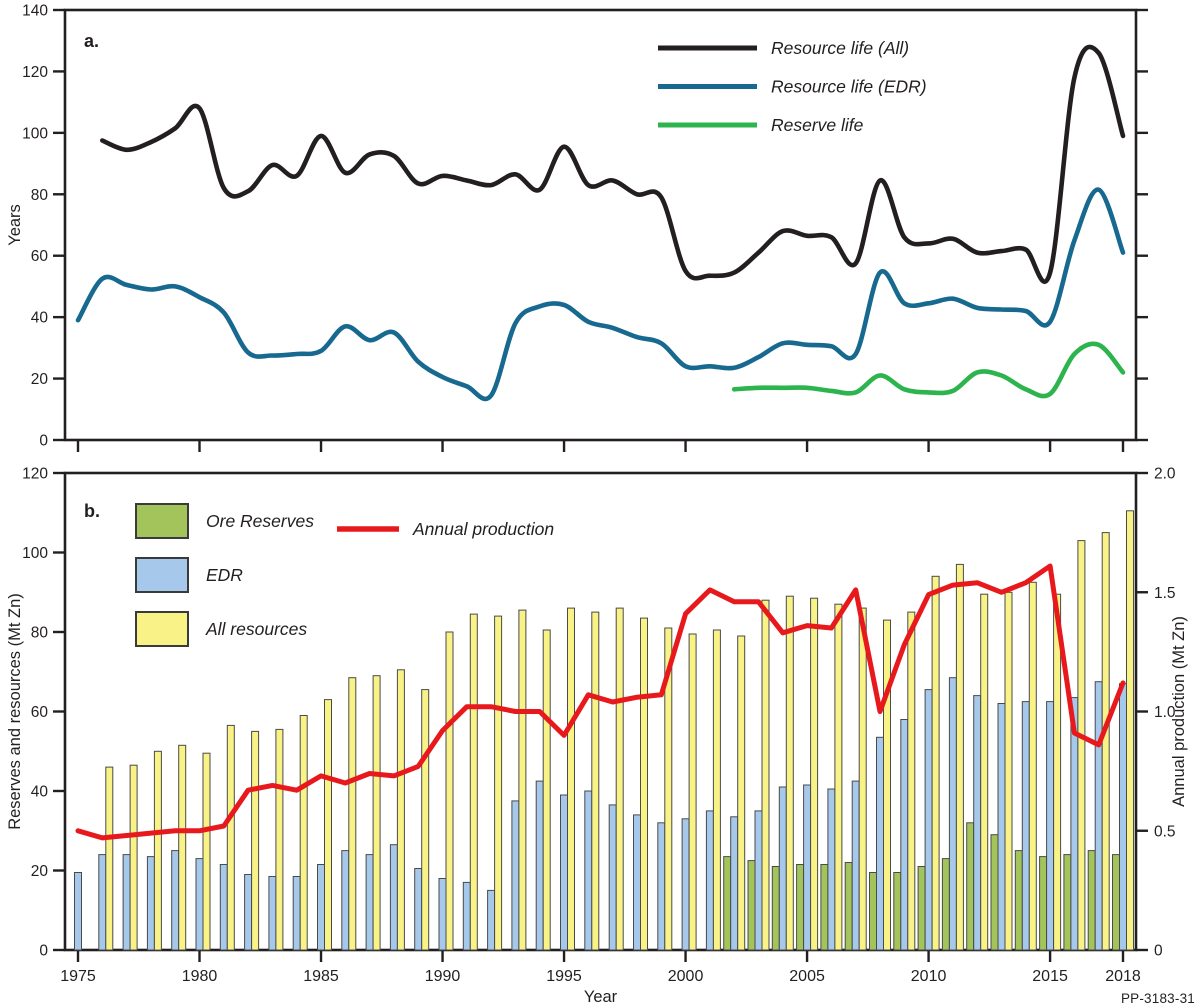 The width and height of the screenshot is (1200, 1006). Describe the element at coordinates (92, 511) in the screenshot. I see `panel-b-label: b.` at that location.